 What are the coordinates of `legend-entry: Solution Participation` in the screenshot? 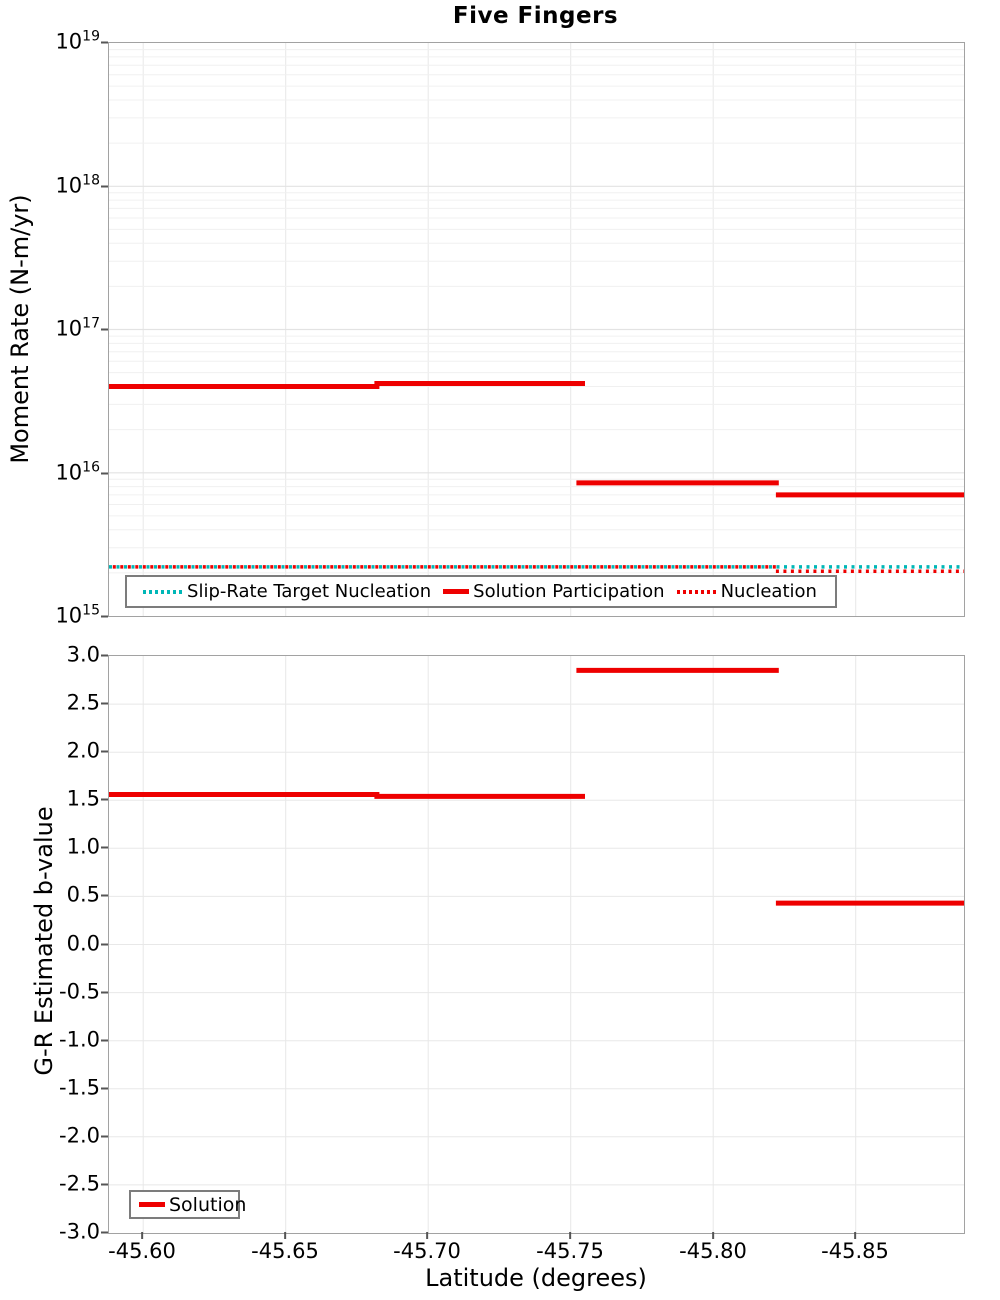 It's located at (554, 591).